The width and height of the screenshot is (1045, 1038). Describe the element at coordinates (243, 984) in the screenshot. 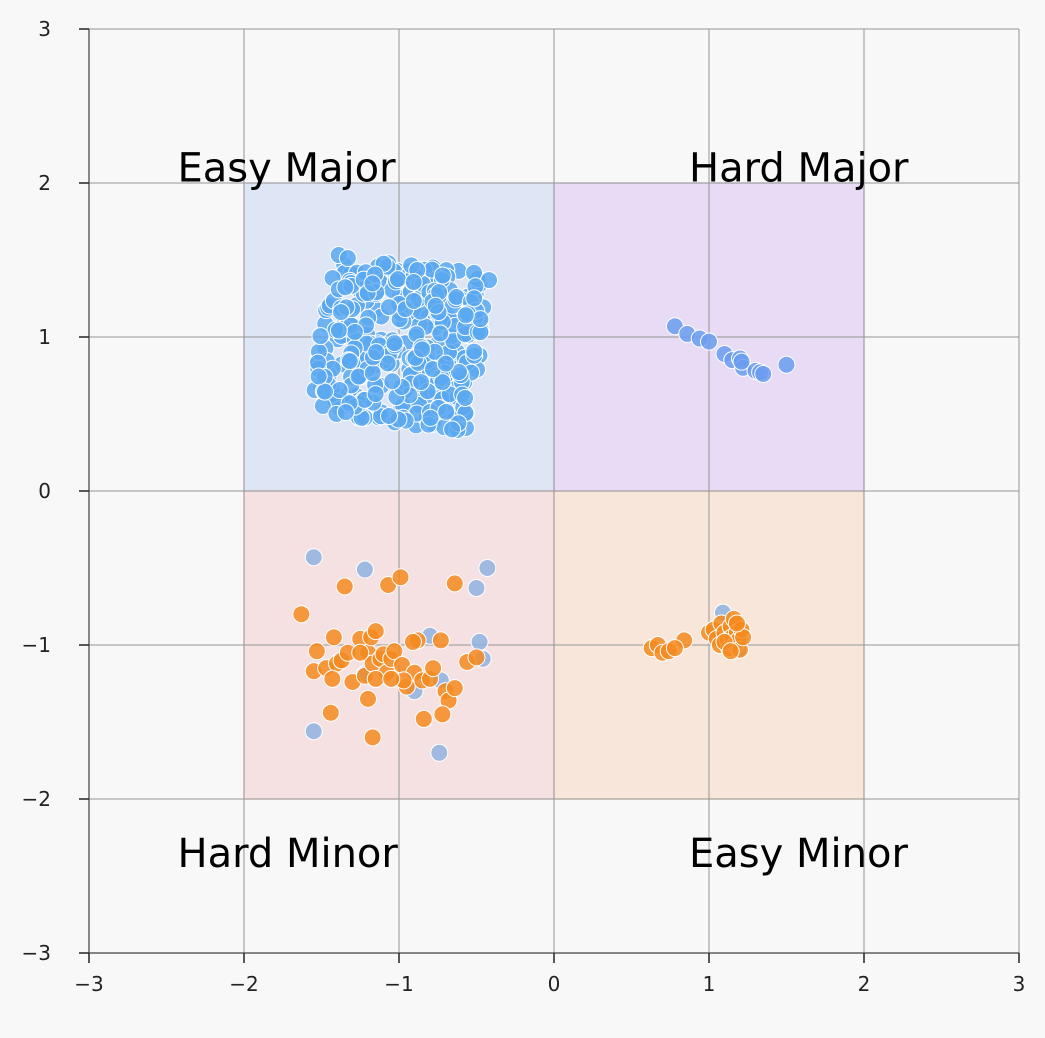

I see `x-tick-label: −2` at that location.